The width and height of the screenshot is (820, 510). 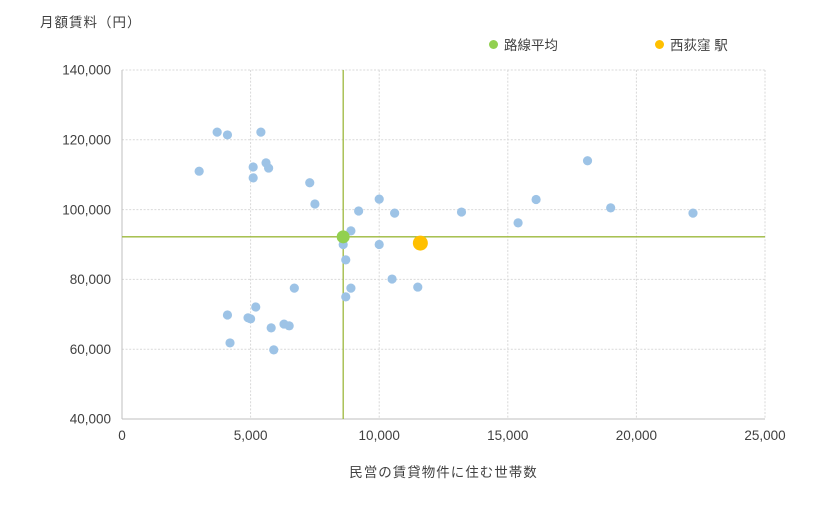 I want to click on y-tick-label: 140,000, so click(x=86, y=70).